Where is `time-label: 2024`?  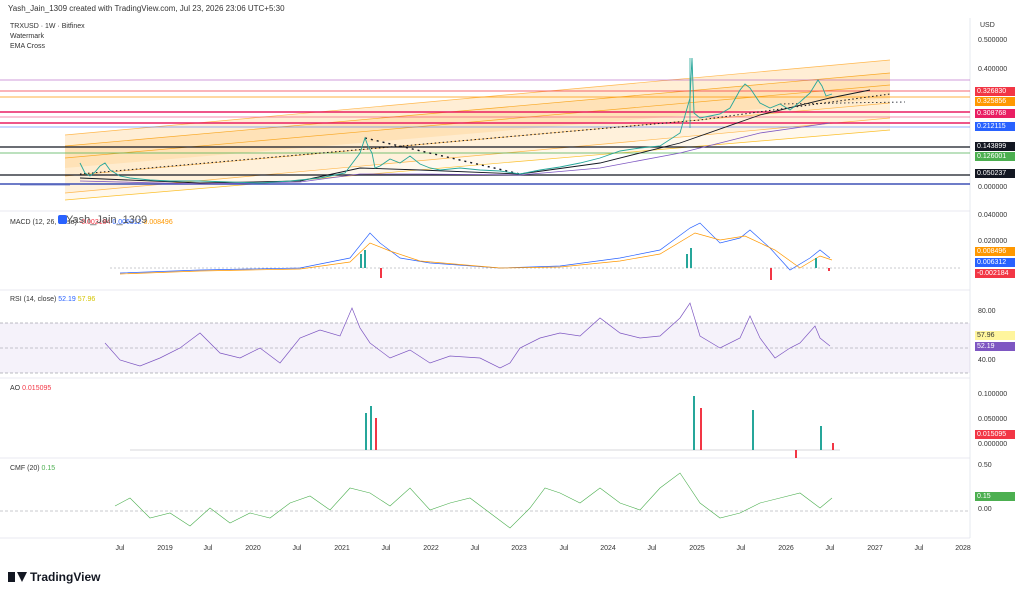 time-label: 2024 is located at coordinates (608, 548).